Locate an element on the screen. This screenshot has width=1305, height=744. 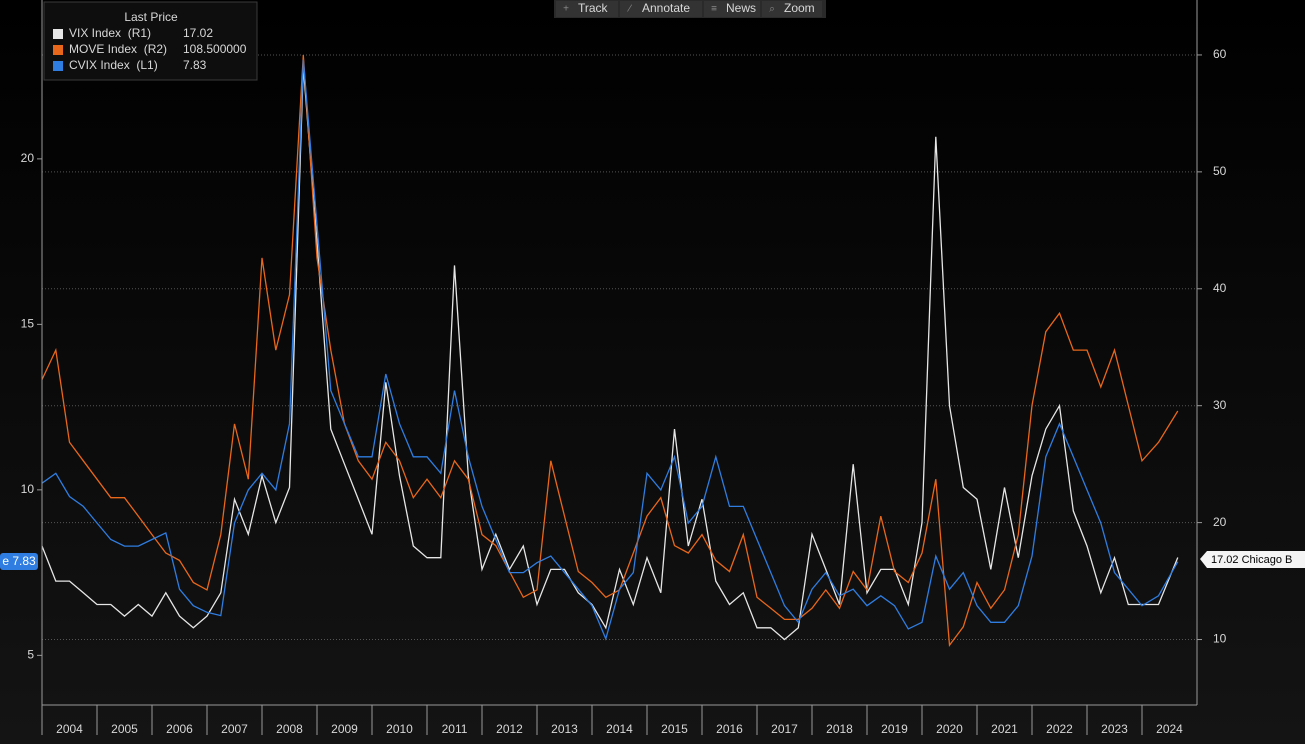
left-tag-box is located at coordinates (19, 561).